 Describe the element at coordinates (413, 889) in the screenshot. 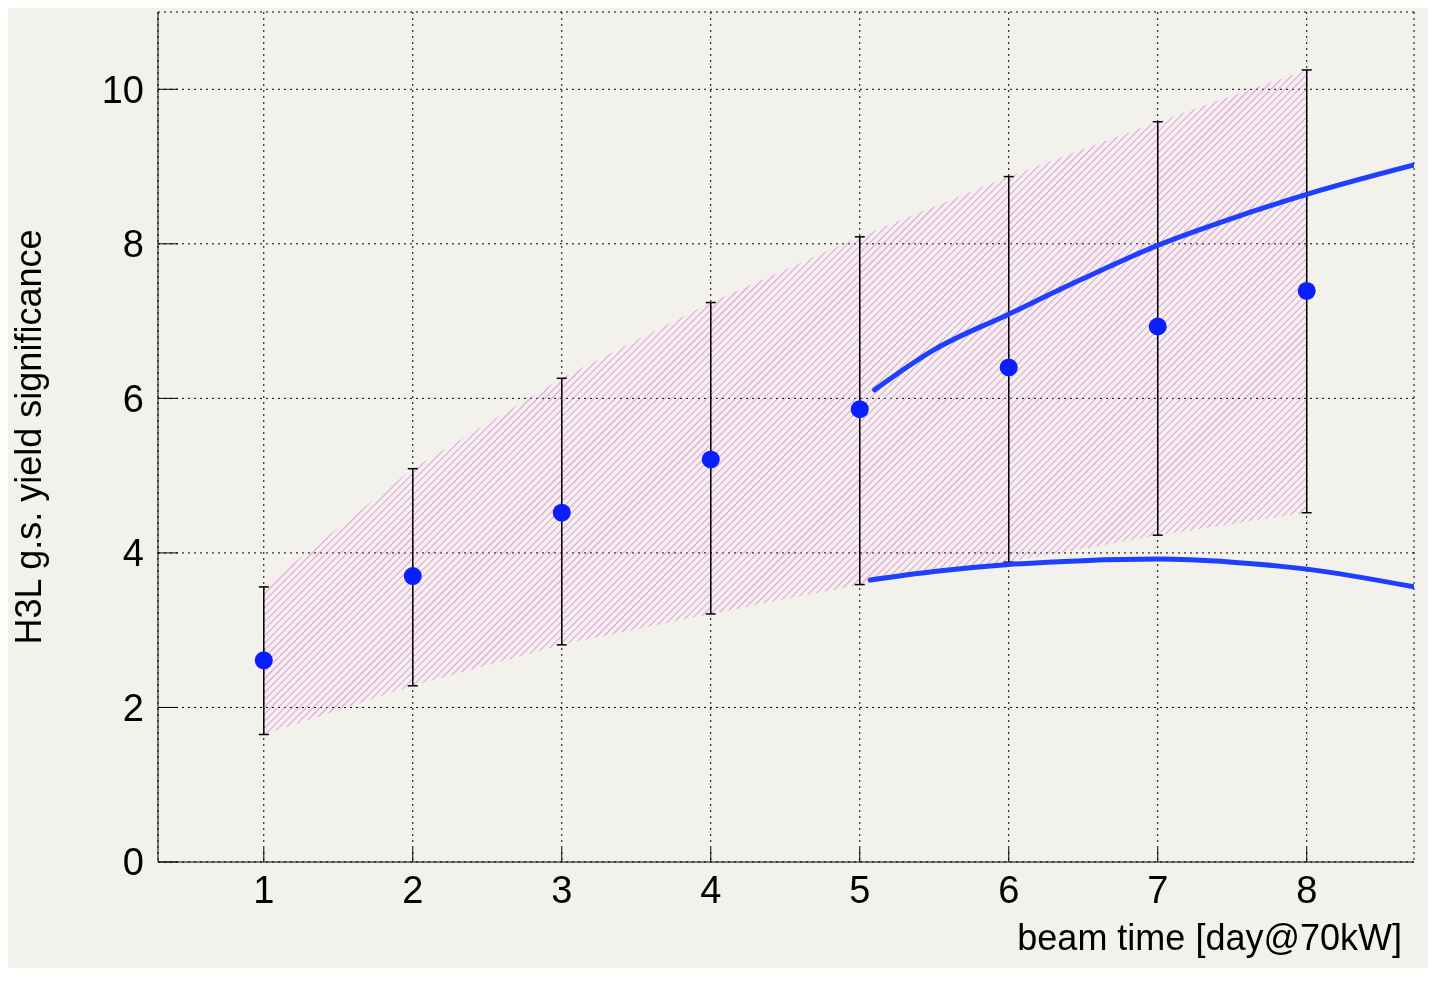

I see `x-tick-label: 2` at that location.